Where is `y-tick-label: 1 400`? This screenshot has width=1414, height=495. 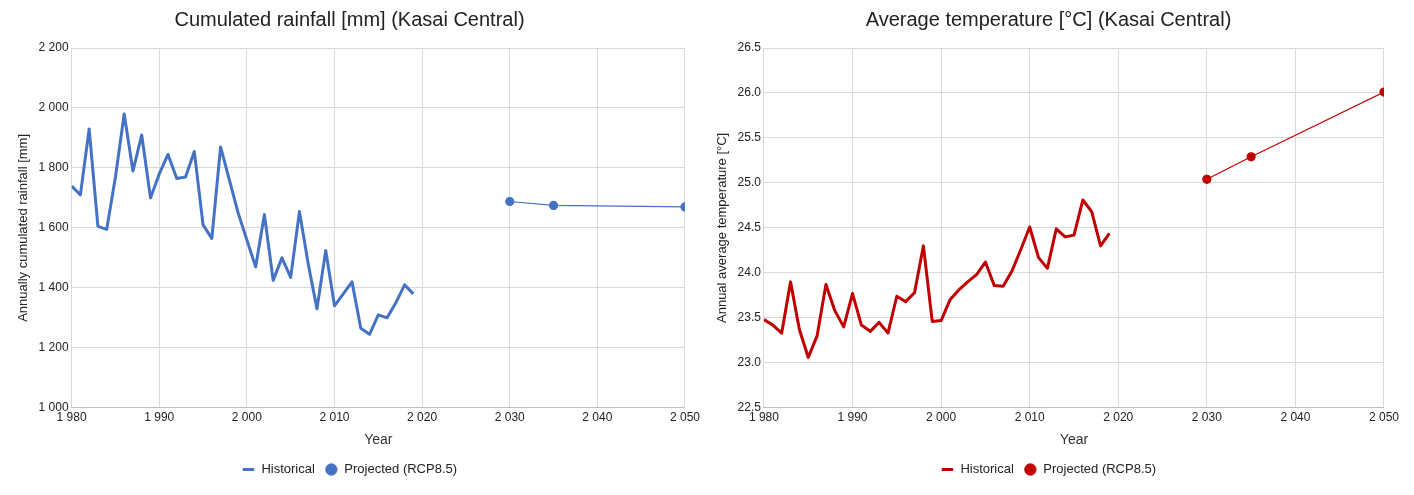 y-tick-label: 1 400 is located at coordinates (53, 287).